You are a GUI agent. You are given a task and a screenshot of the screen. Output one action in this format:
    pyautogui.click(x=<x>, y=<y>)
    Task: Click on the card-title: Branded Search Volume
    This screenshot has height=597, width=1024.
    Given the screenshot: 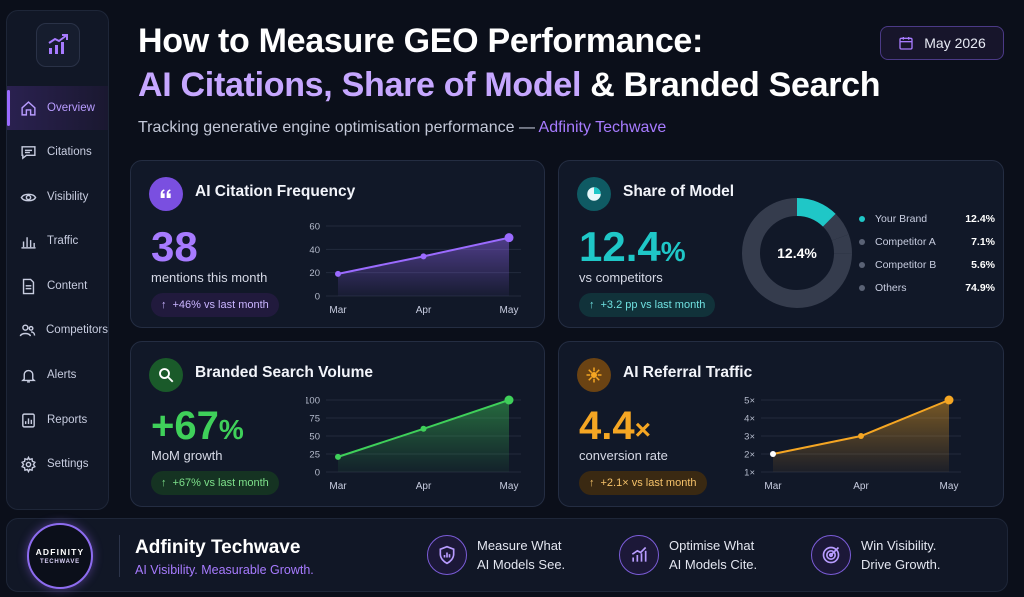 What is the action you would take?
    pyautogui.click(x=284, y=372)
    